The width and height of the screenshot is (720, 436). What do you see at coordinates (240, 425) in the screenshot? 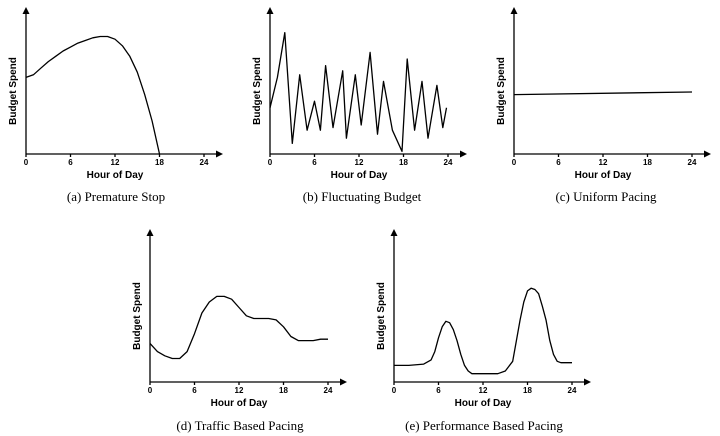
I see `panel-caption: (d) Traffic Based Pacing` at bounding box center [240, 425].